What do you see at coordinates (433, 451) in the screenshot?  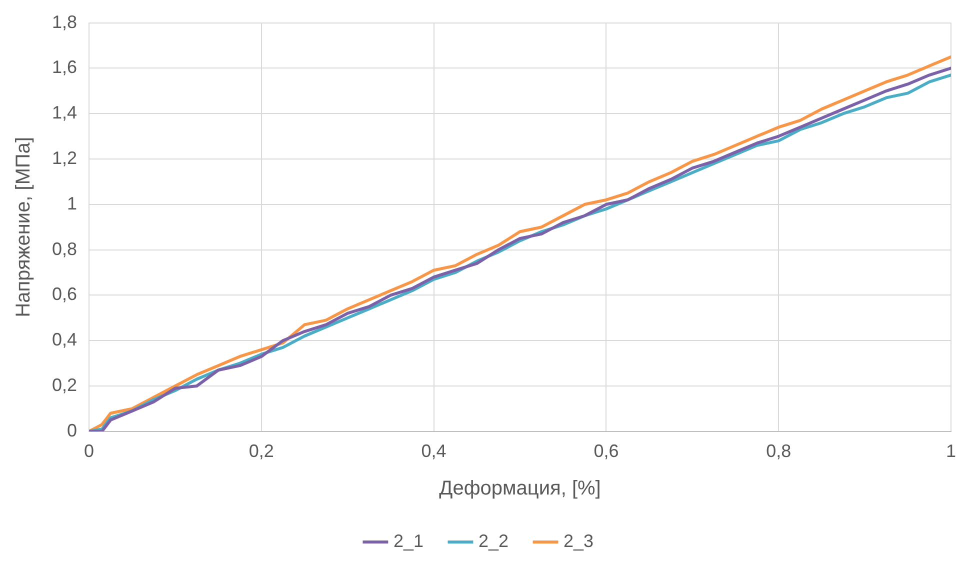 I see `x-tick-label: 0,4` at bounding box center [433, 451].